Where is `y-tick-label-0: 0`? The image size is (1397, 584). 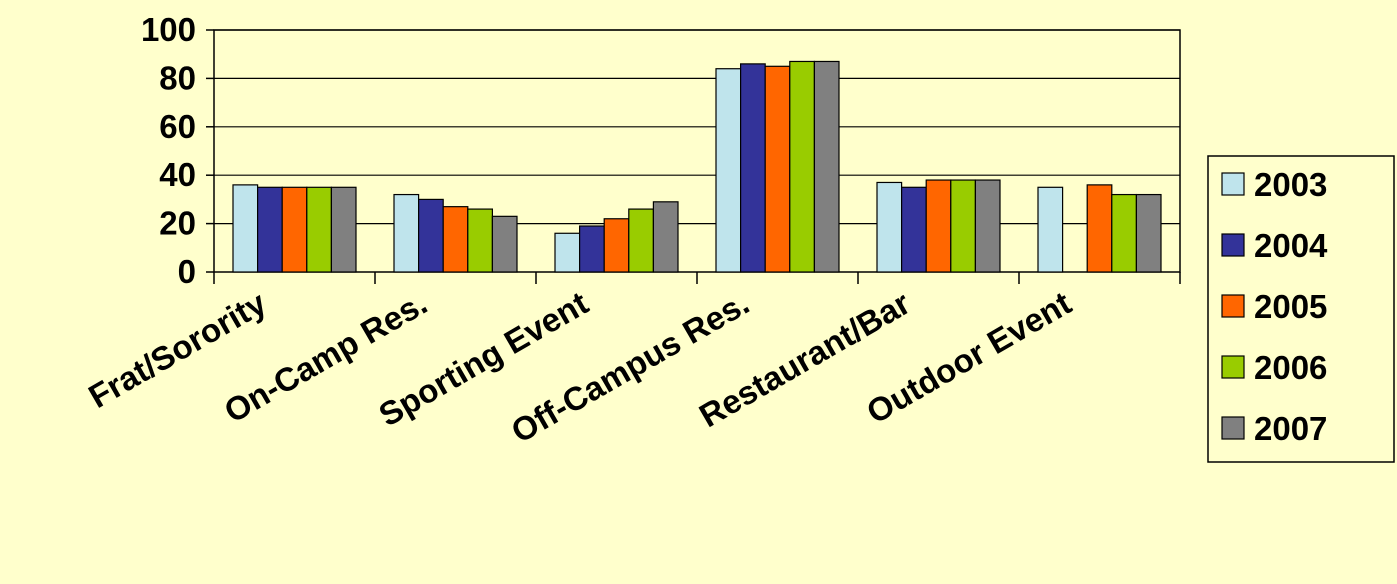 y-tick-label-0: 0 is located at coordinates (187, 271).